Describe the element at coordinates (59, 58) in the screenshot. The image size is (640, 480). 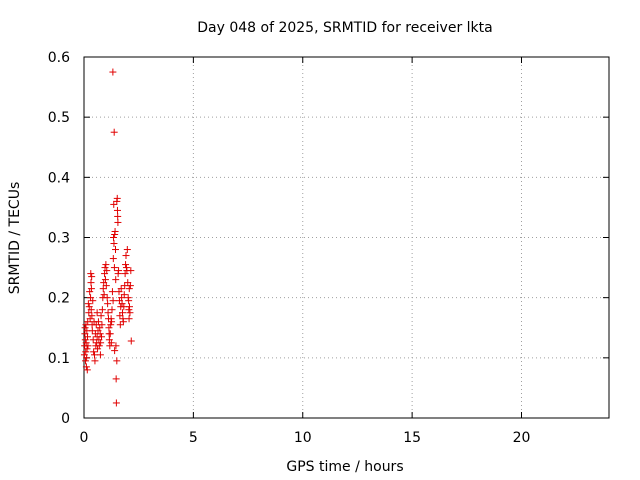
I see `y-tick-label: 0.6` at that location.